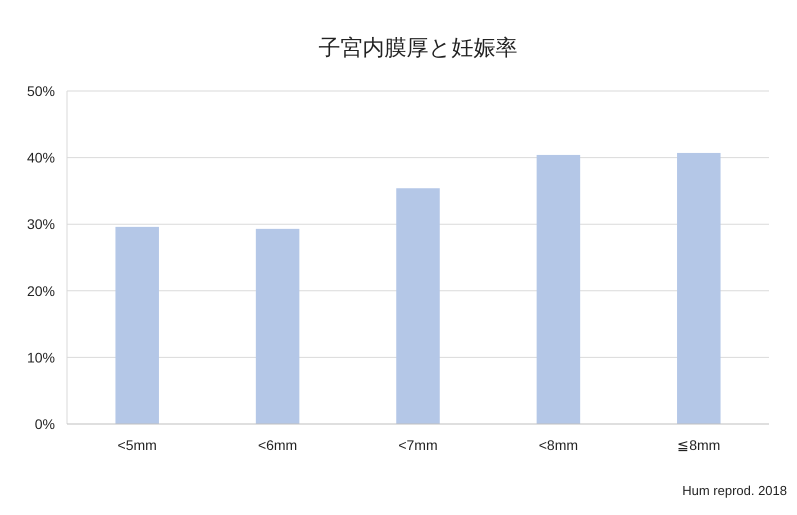 Image resolution: width=797 pixels, height=515 pixels. Describe the element at coordinates (734, 490) in the screenshot. I see `text: Hum reprod. 2018` at that location.